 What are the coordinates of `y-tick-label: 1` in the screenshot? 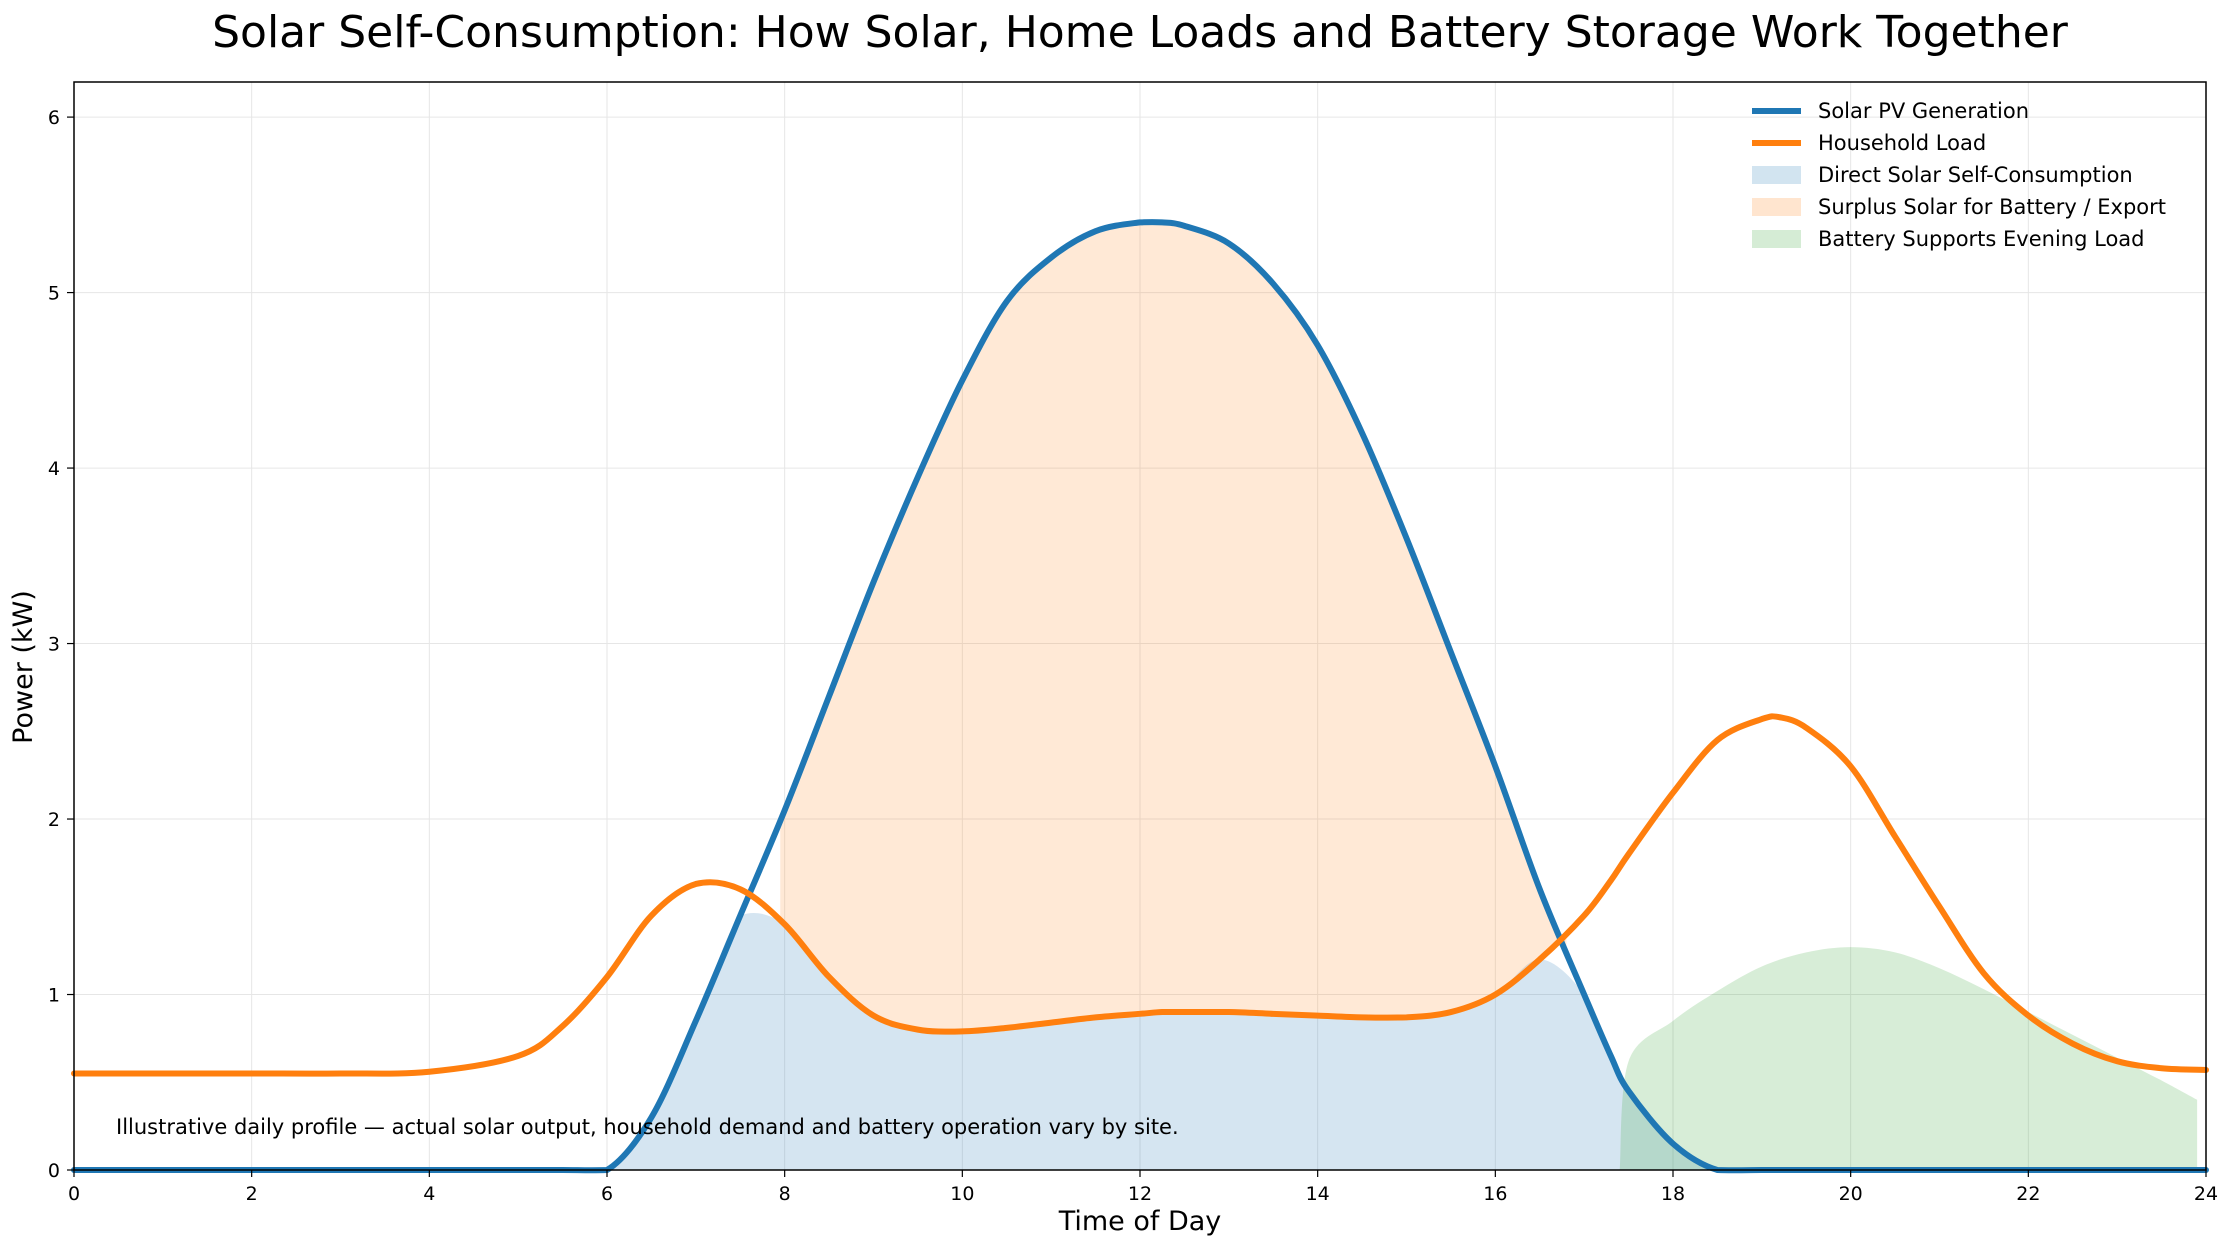 It's located at (54, 996).